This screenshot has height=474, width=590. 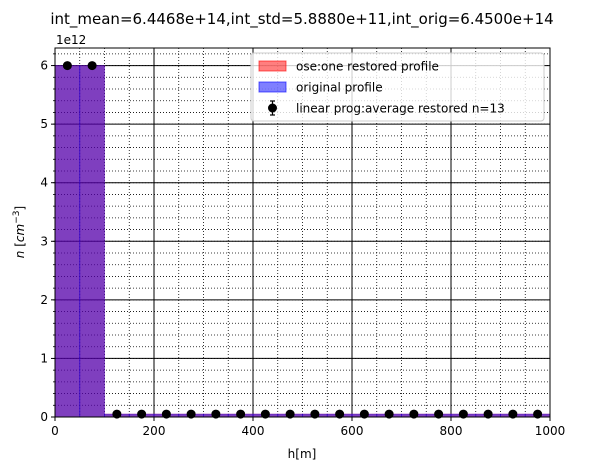 I want to click on y-tick-label: 2, so click(x=44, y=300).